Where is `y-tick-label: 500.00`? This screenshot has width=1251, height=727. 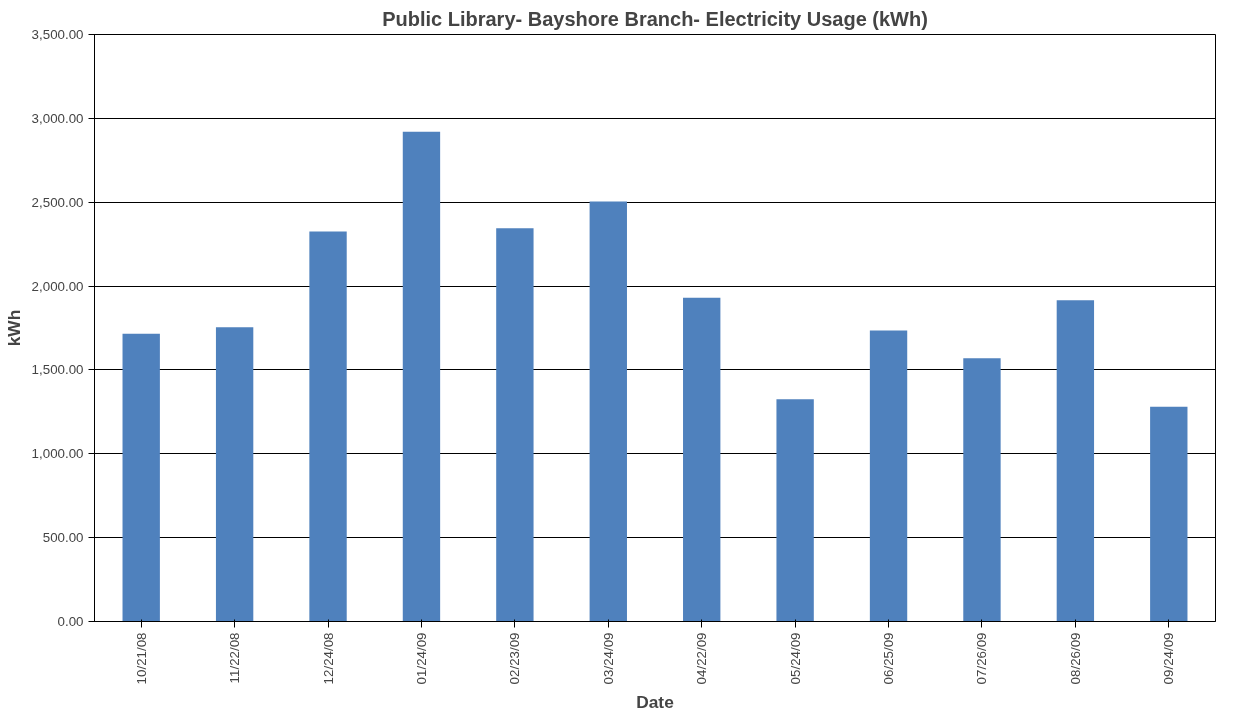
y-tick-label: 500.00 is located at coordinates (63, 538).